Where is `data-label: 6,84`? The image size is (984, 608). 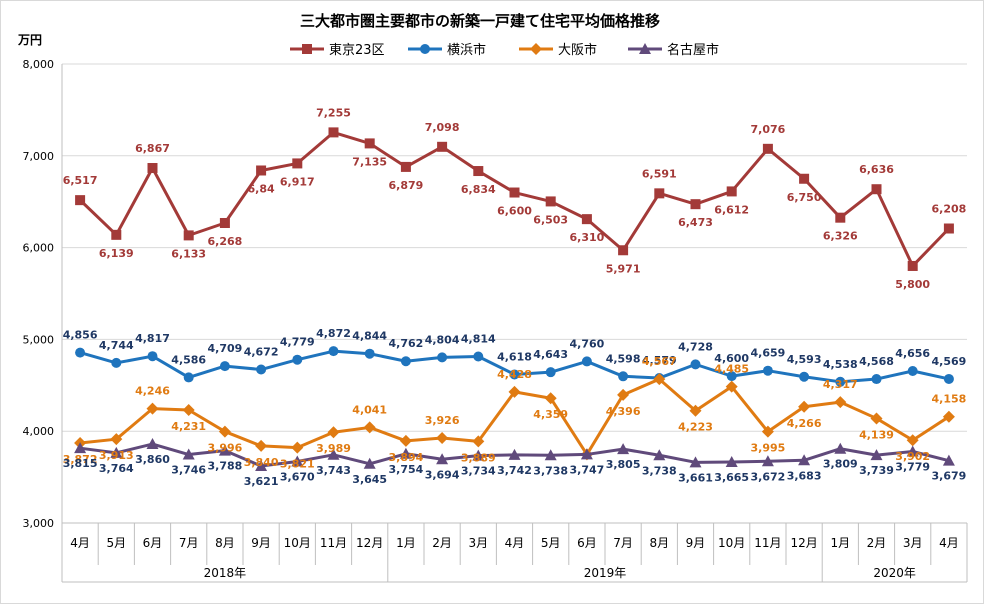 data-label: 6,84 is located at coordinates (261, 188).